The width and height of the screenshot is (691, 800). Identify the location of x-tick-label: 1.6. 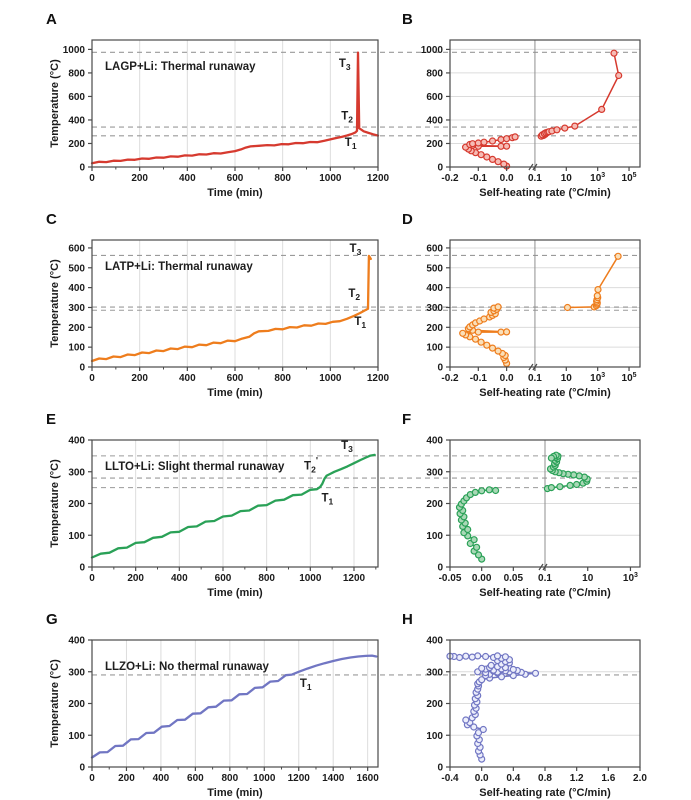
(608, 778).